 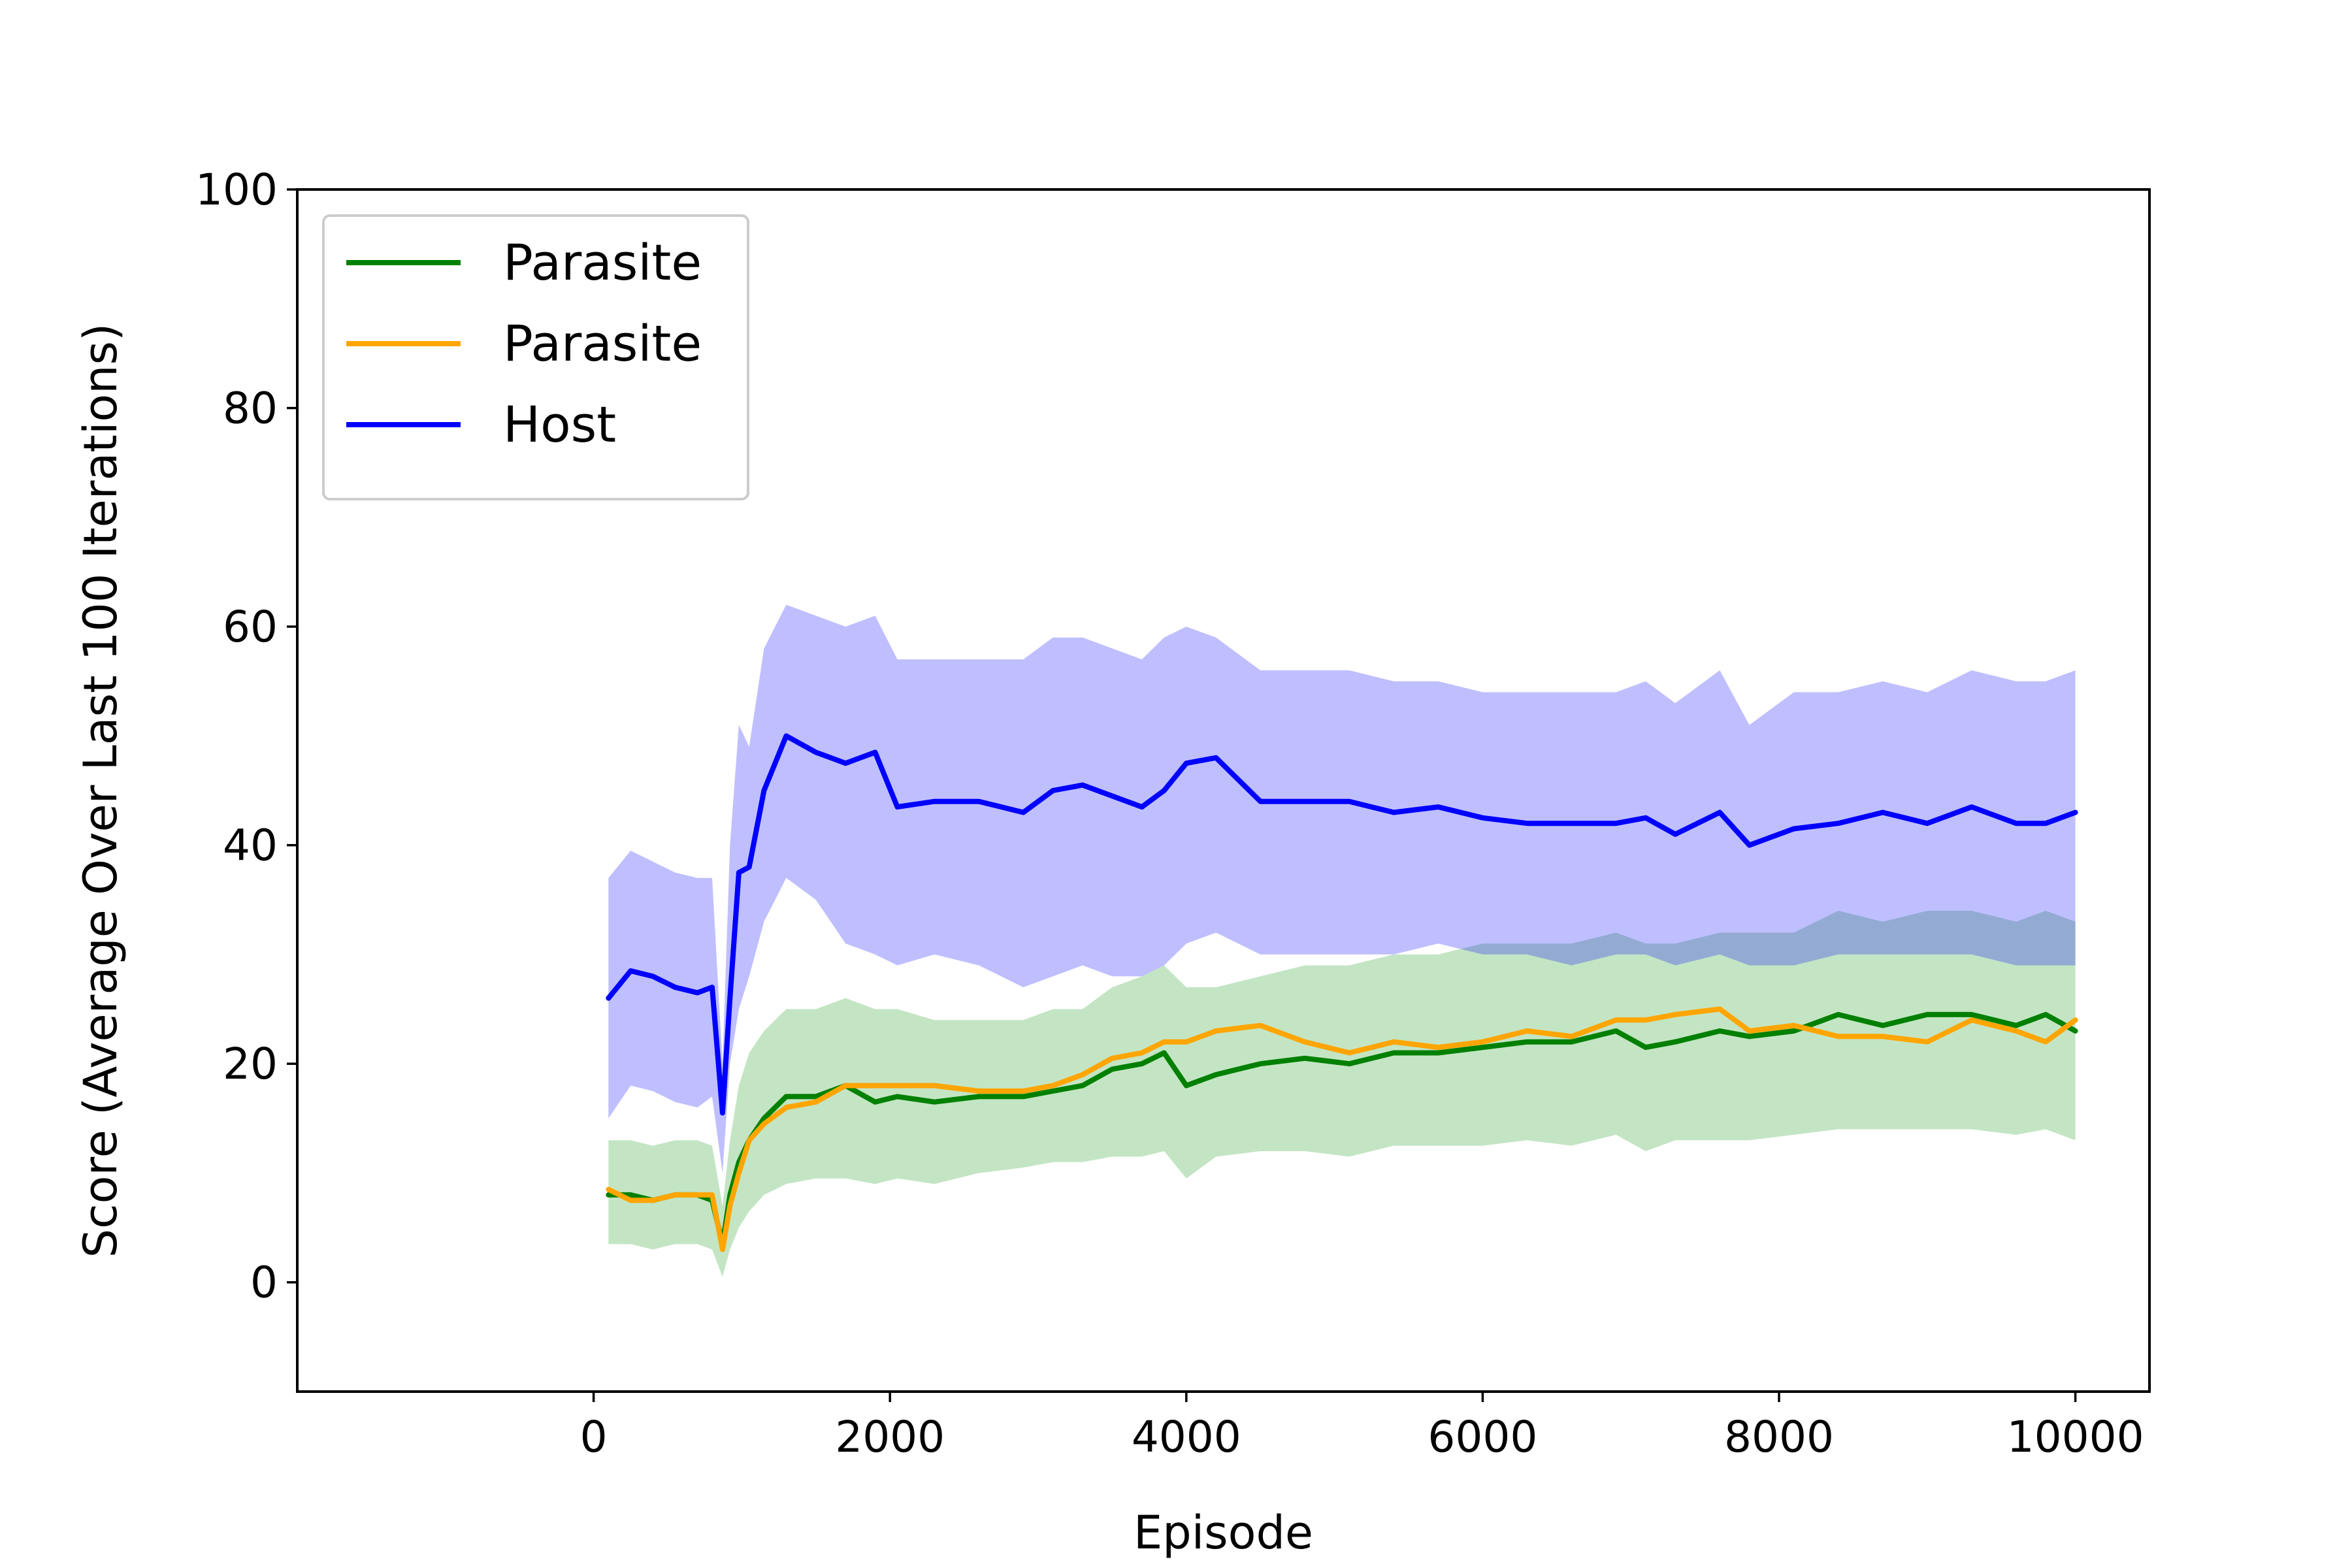 I want to click on y-axis: 0 20 40 60 80 100, so click(x=246, y=736).